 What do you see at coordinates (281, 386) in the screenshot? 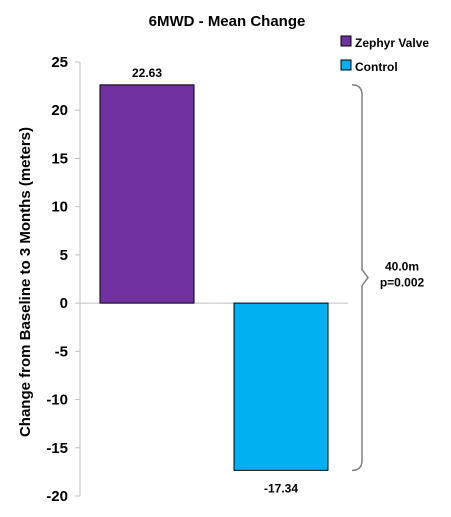
I see `bar-control` at bounding box center [281, 386].